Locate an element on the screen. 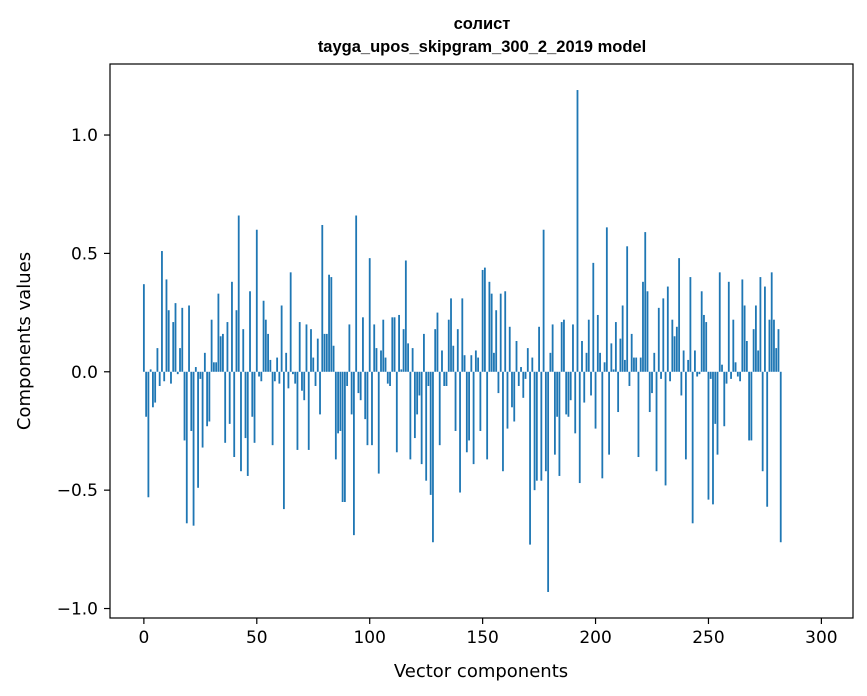 The image size is (867, 696). chart-title-line2: tayga_upos_skipgram_300_2_2019 model is located at coordinates (482, 47).